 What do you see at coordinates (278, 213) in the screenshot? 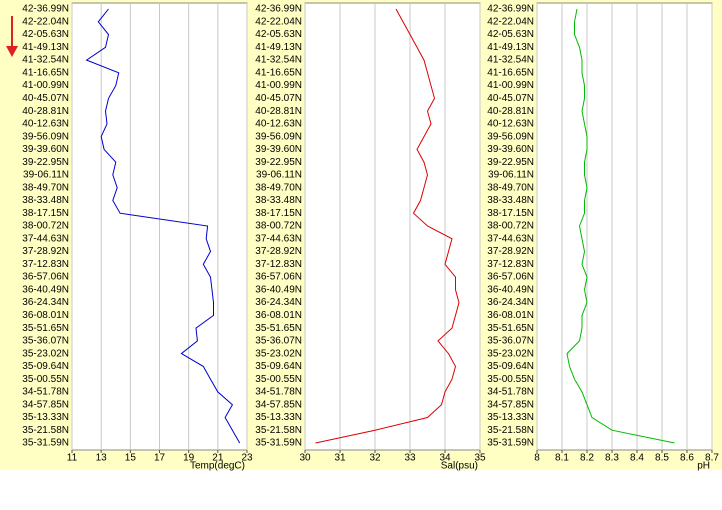
I see `y-tick-label: 38-17.15N` at bounding box center [278, 213].